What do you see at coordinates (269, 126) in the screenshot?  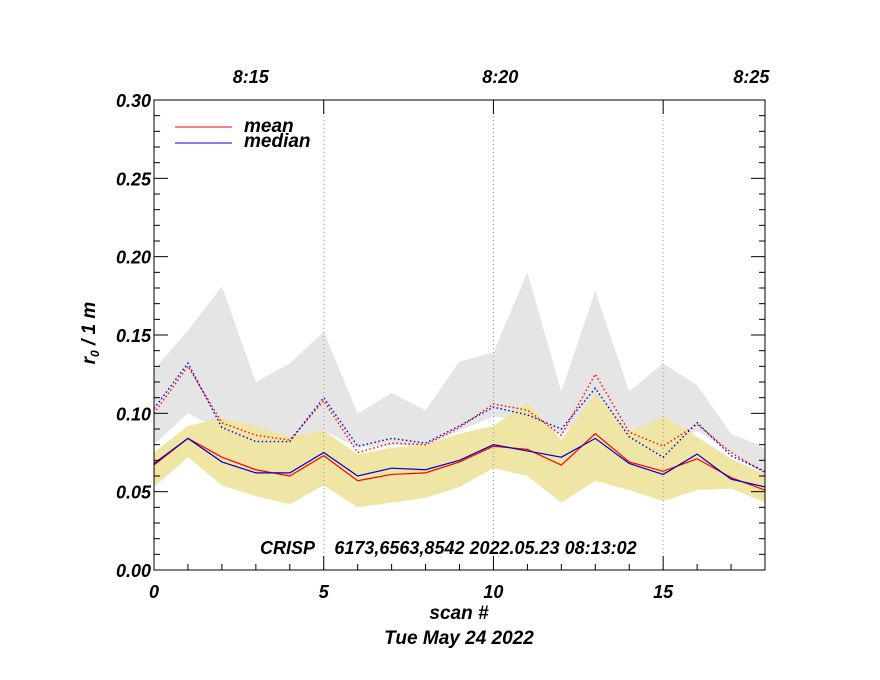 I see `legend-label-mean: mean` at bounding box center [269, 126].